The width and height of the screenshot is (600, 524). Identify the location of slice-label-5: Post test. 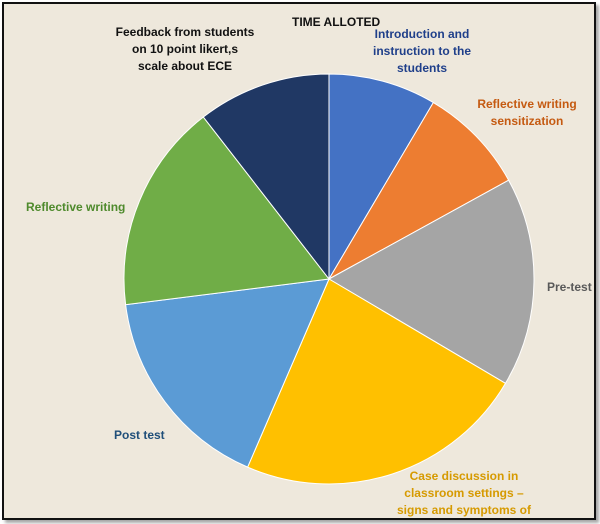
(139, 435).